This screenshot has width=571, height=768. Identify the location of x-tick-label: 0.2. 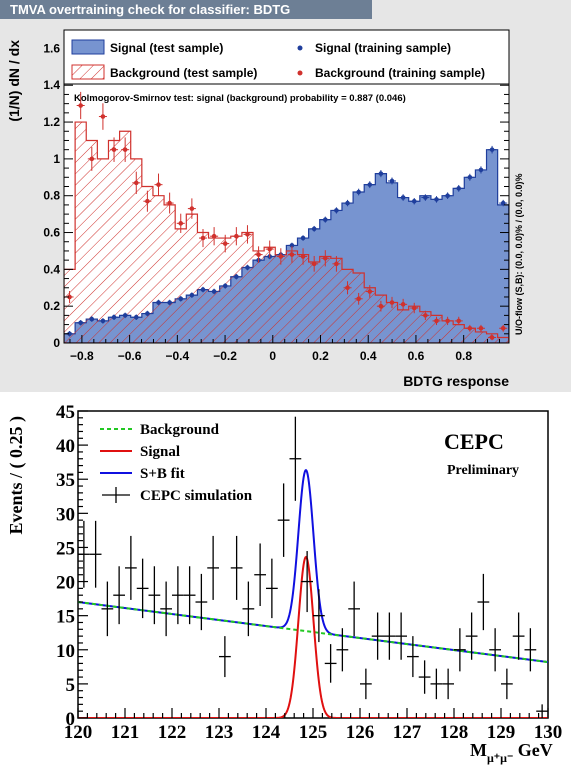
(320, 356).